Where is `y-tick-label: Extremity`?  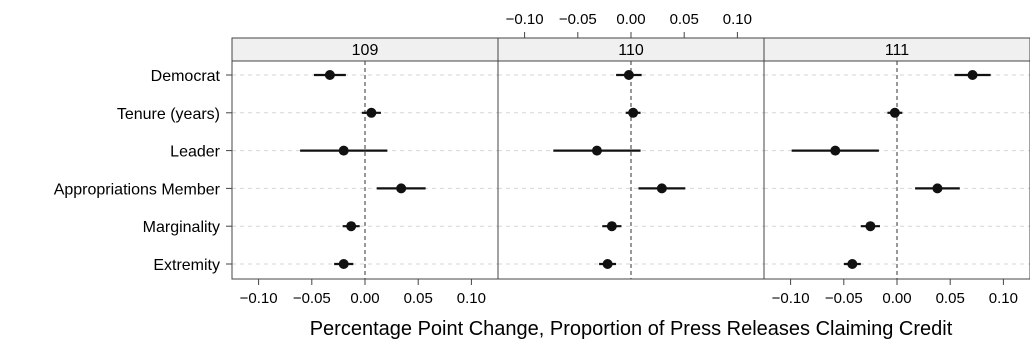
y-tick-label: Extremity is located at coordinates (186, 265).